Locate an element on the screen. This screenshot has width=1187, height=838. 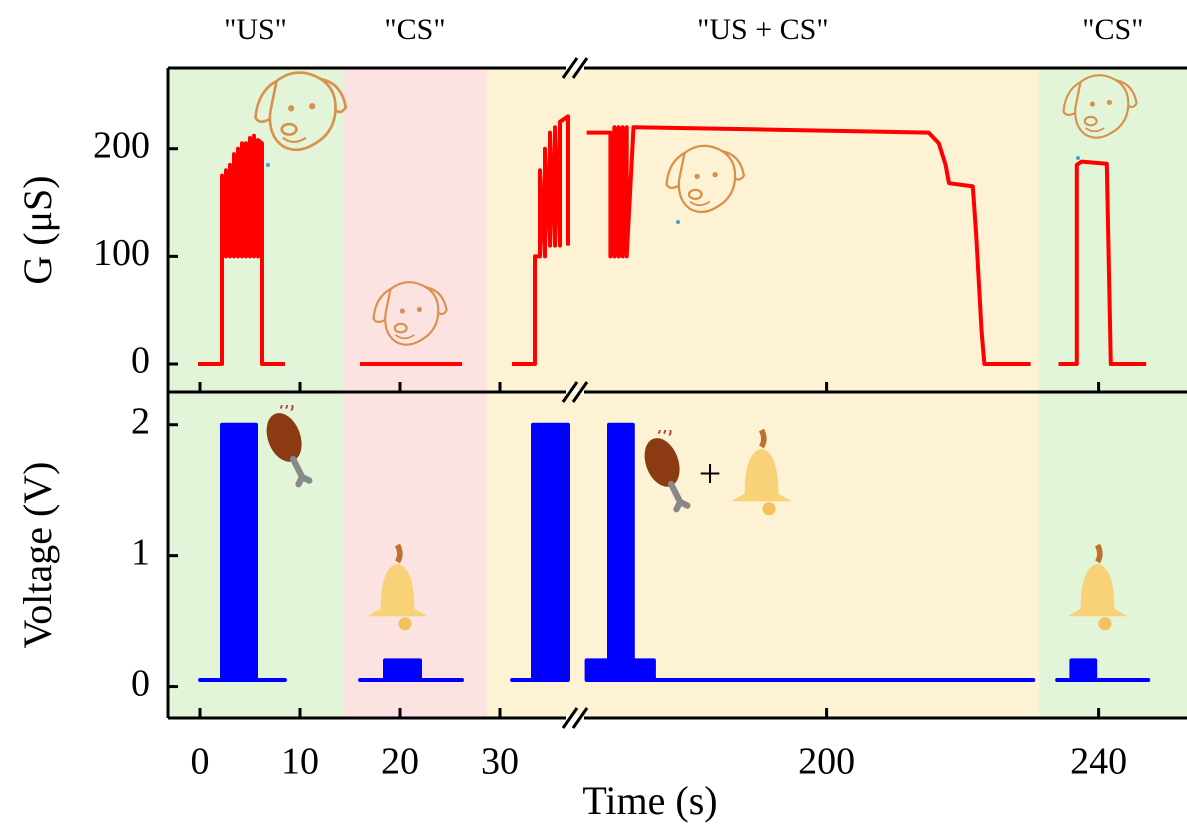
y-axis-label: G (μS) is located at coordinates (37, 229).